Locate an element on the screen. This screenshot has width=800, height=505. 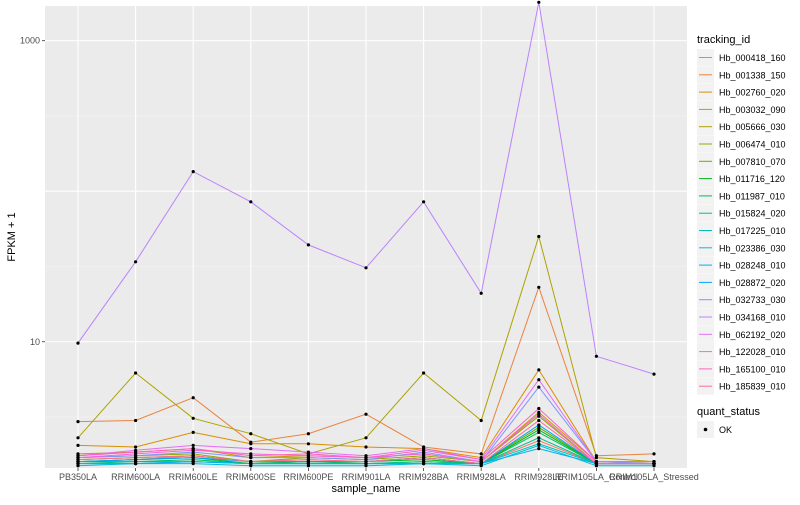
legend-label: Hb_007810_070 is located at coordinates (752, 162).